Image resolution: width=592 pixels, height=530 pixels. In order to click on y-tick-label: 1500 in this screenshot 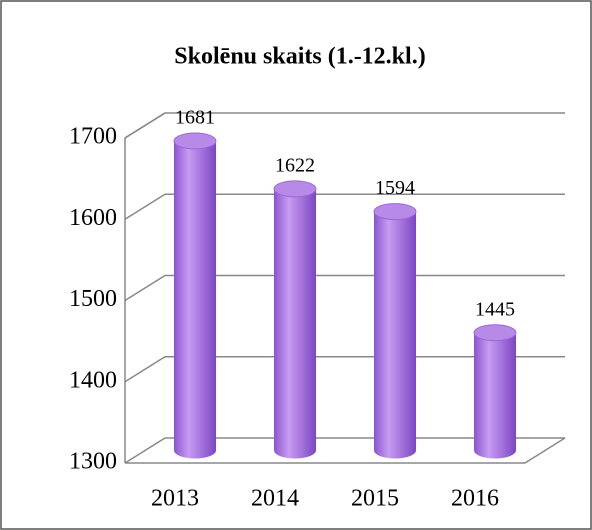, I will do `click(93, 299)`.